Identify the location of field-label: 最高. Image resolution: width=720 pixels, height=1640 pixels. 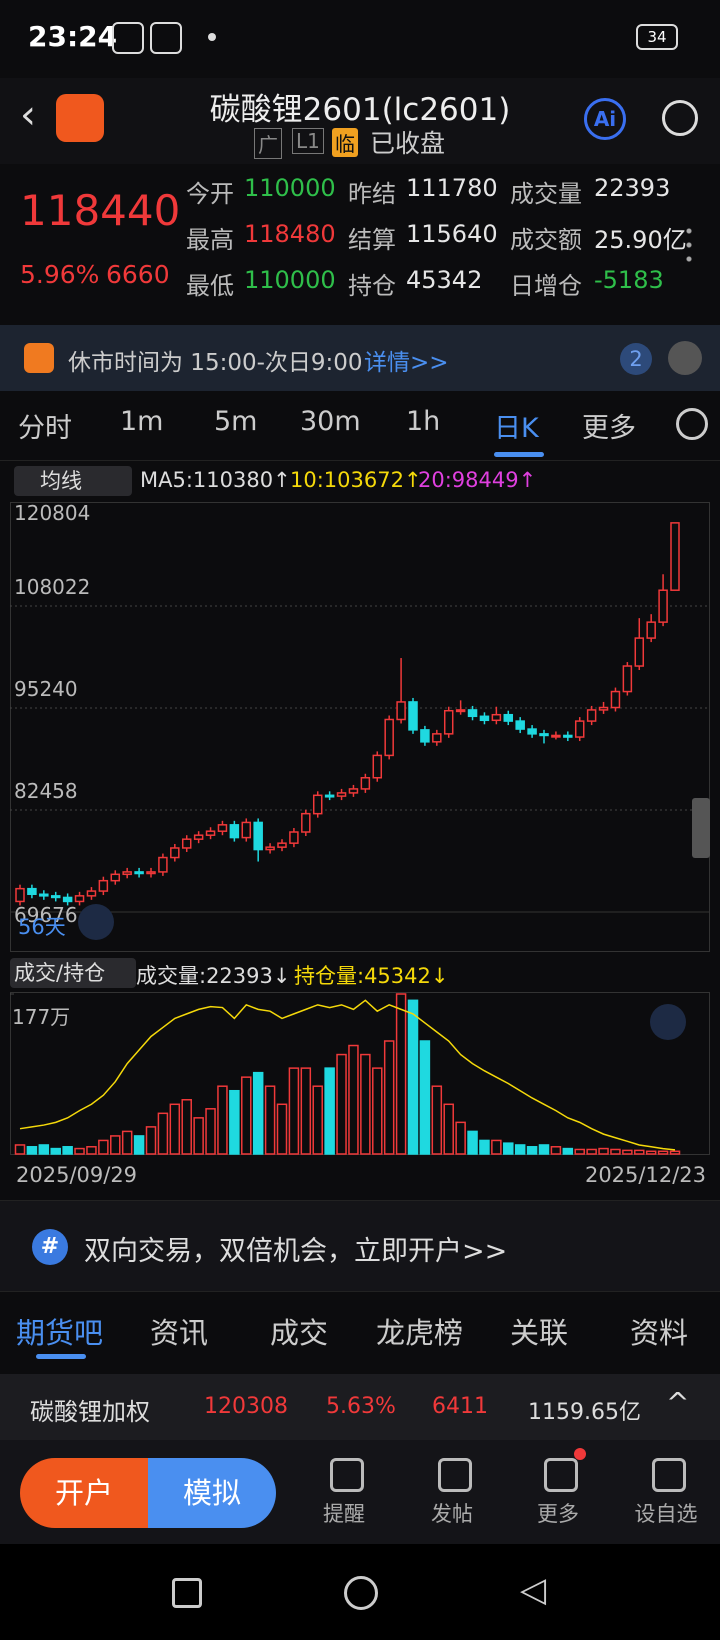
(210, 240).